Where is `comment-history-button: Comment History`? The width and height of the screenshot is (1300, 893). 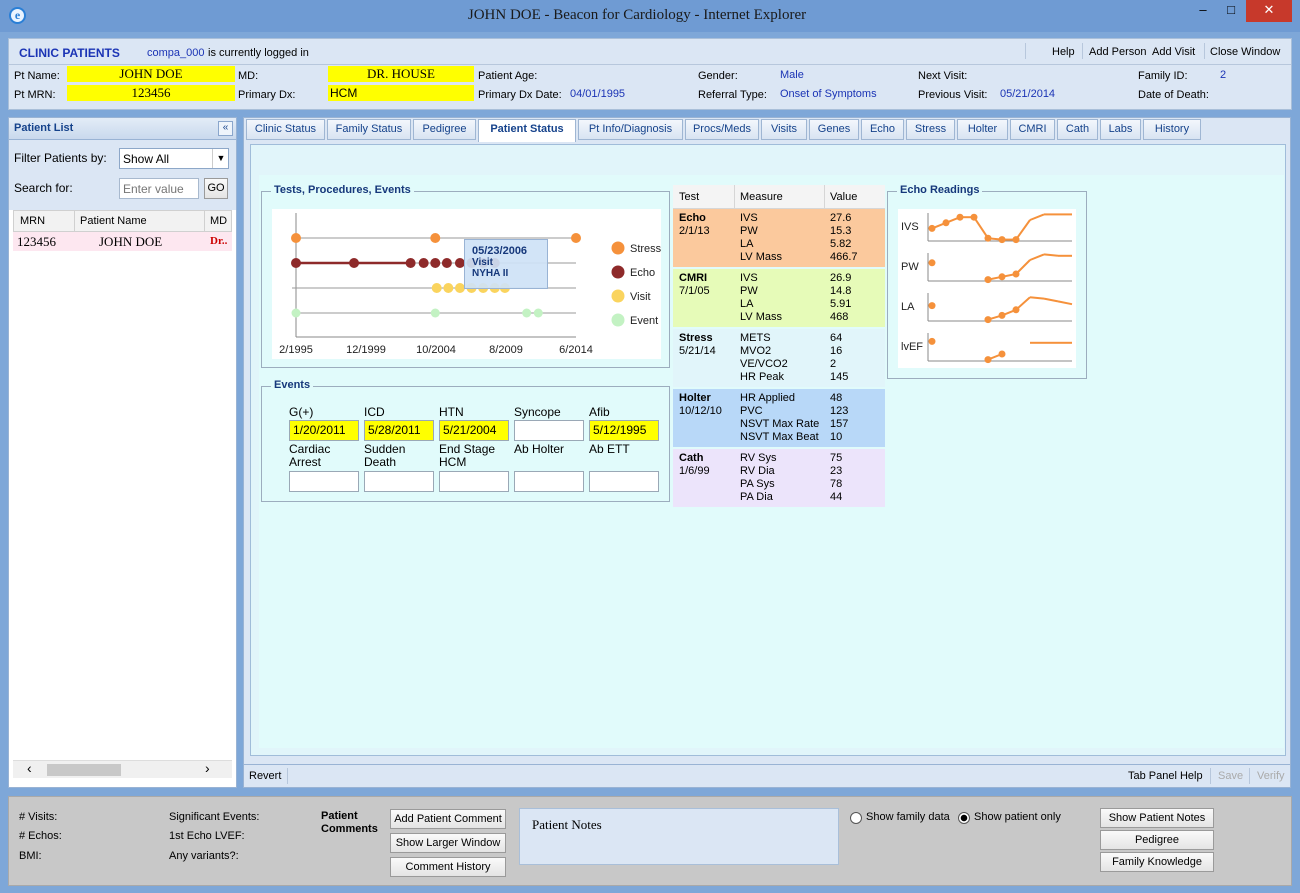 comment-history-button: Comment History is located at coordinates (448, 867).